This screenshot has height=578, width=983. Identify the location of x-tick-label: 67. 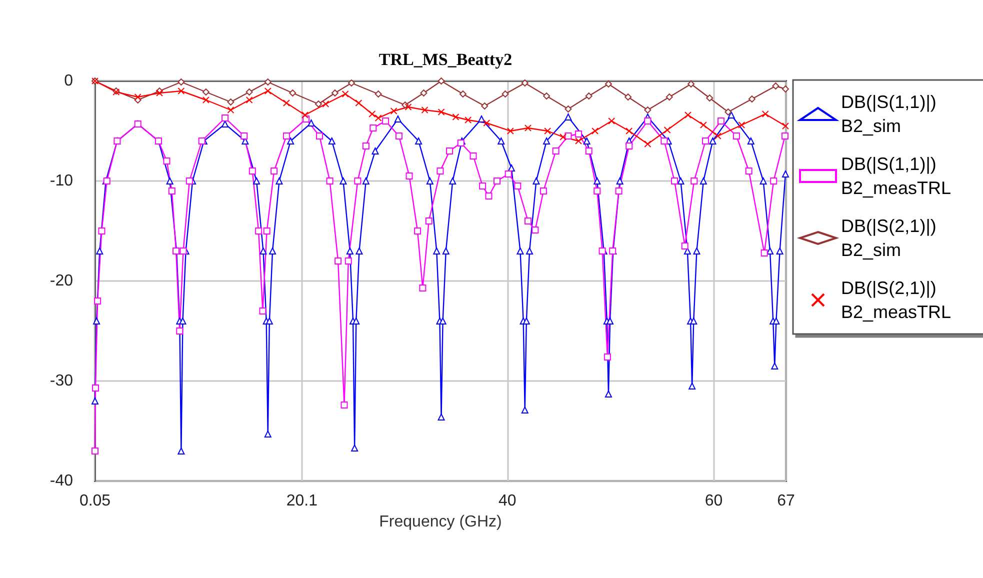
(786, 501).